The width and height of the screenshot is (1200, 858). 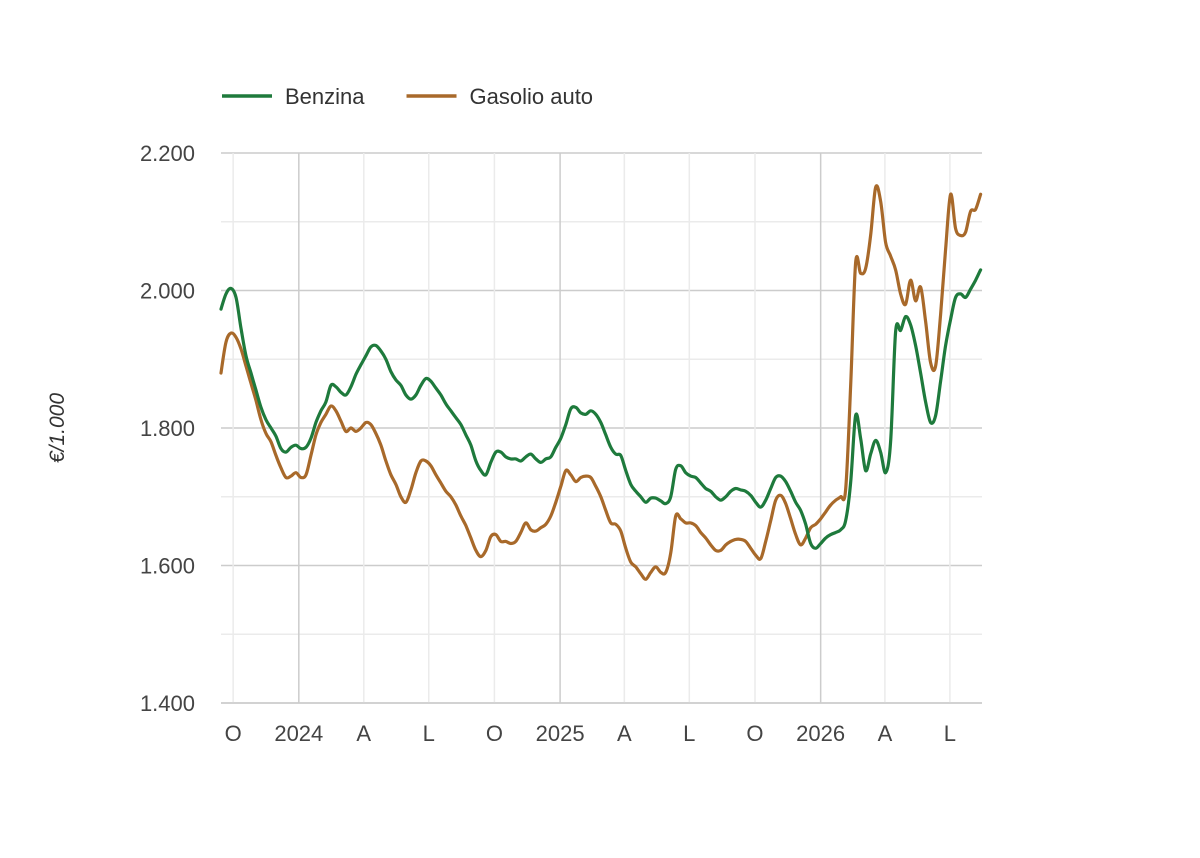 I want to click on legend-item-benzina: Benzina, so click(x=293, y=96).